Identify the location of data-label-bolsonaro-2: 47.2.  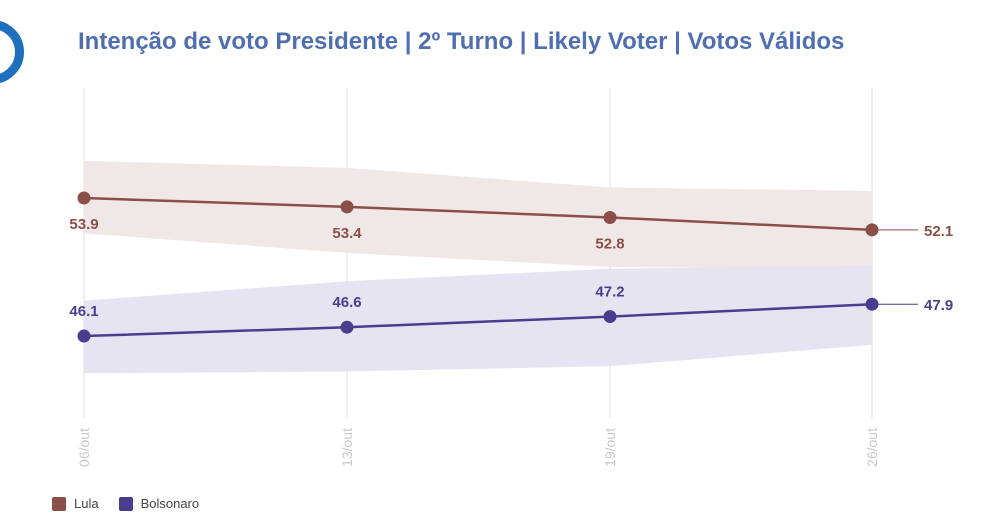
(609, 292).